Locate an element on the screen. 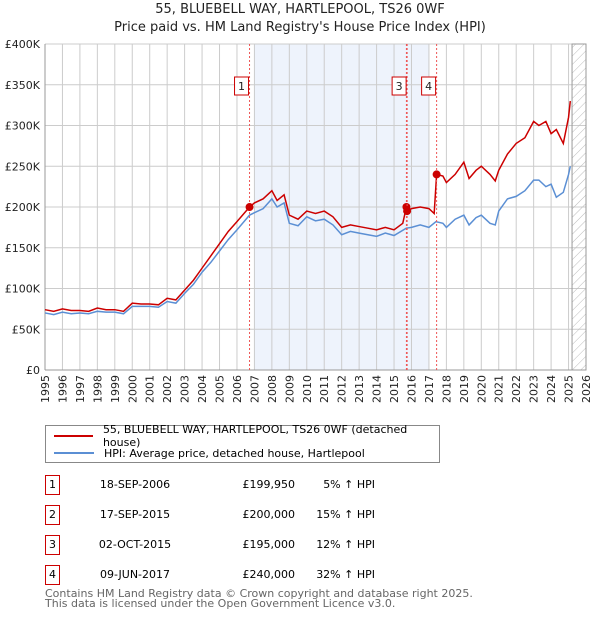 The width and height of the screenshot is (600, 620). x-tick-label: 2024 is located at coordinates (551, 389).